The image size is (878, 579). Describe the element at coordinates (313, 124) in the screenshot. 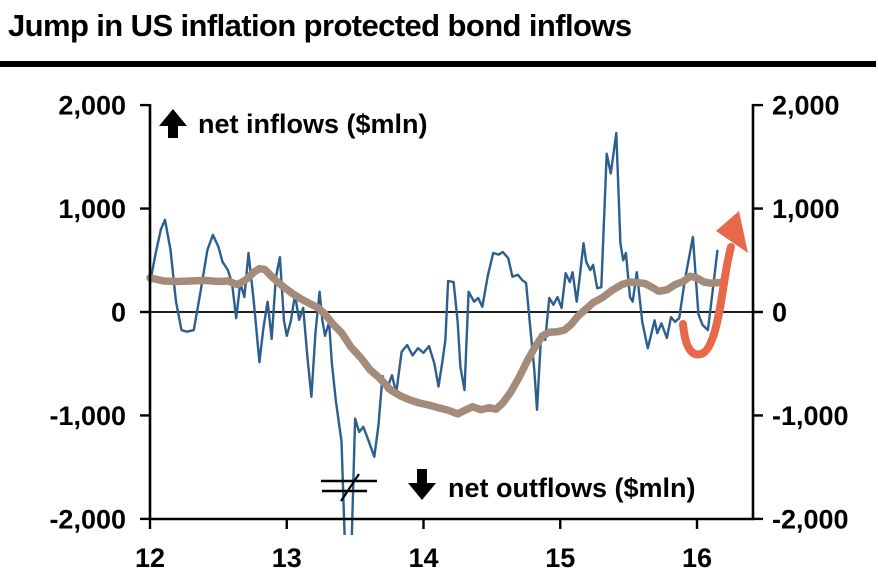

I see `net-inflows-label: net inflows ($mln)` at that location.